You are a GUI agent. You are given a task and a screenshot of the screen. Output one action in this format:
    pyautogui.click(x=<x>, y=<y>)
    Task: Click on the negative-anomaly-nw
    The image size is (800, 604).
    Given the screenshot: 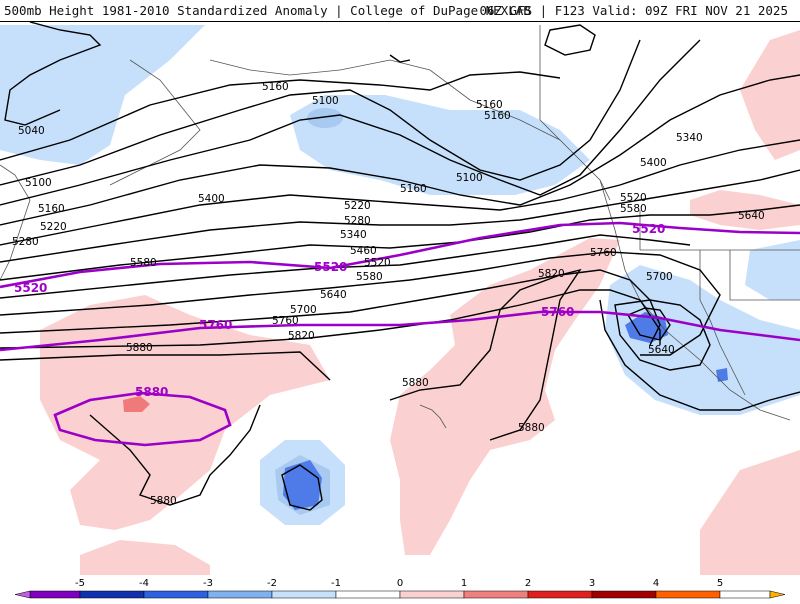 What is the action you would take?
    pyautogui.click(x=102, y=95)
    